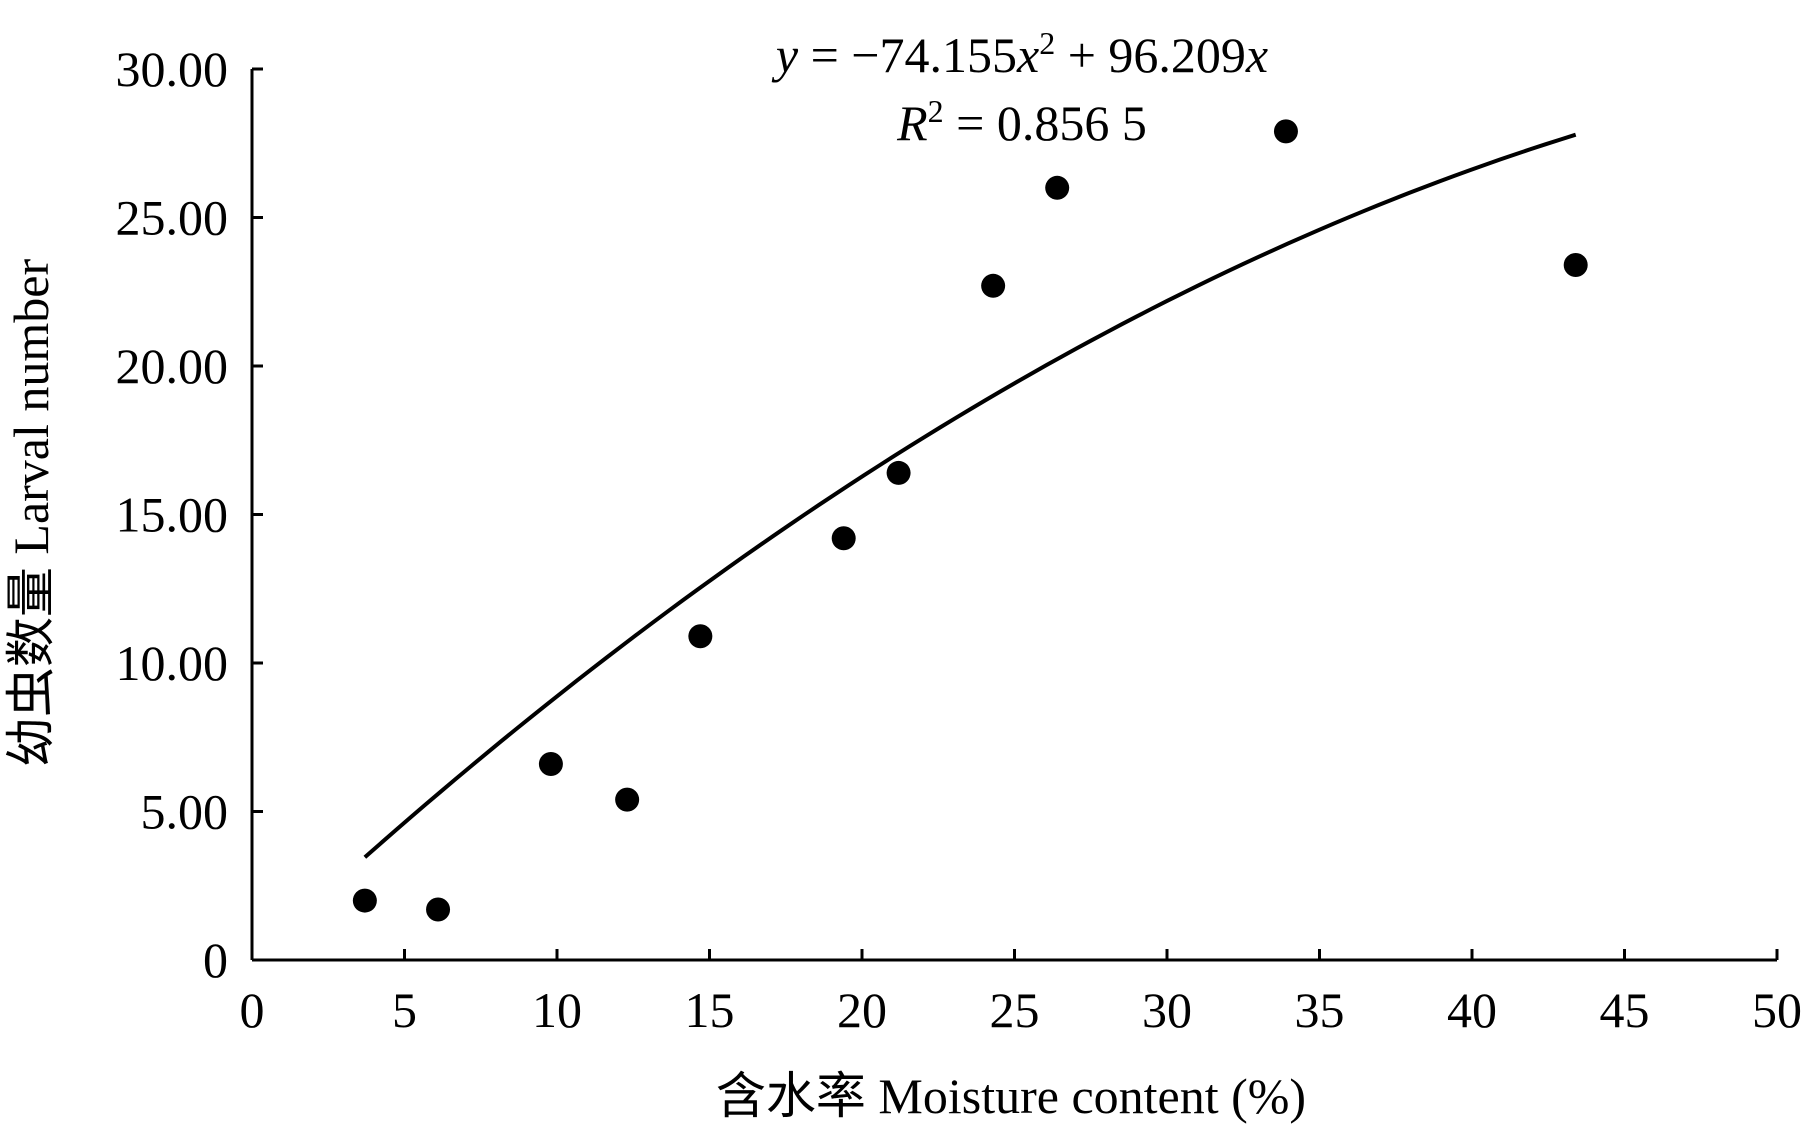 The height and width of the screenshot is (1132, 1805). Describe the element at coordinates (912, 123) in the screenshot. I see `r-squared-var: R` at that location.